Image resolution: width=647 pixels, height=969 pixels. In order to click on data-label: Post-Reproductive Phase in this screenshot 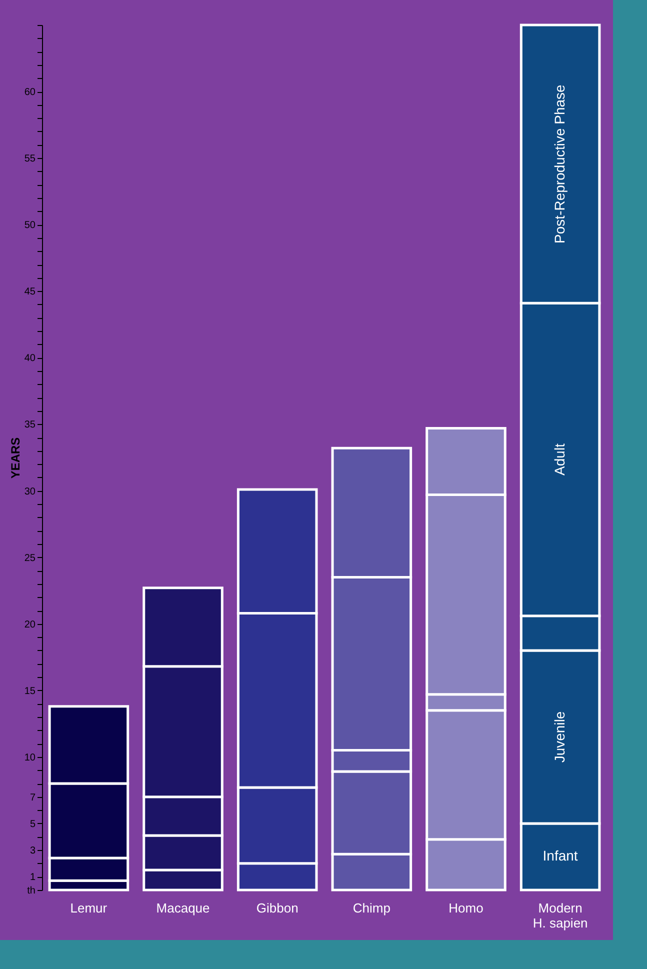, I will do `click(559, 164)`.